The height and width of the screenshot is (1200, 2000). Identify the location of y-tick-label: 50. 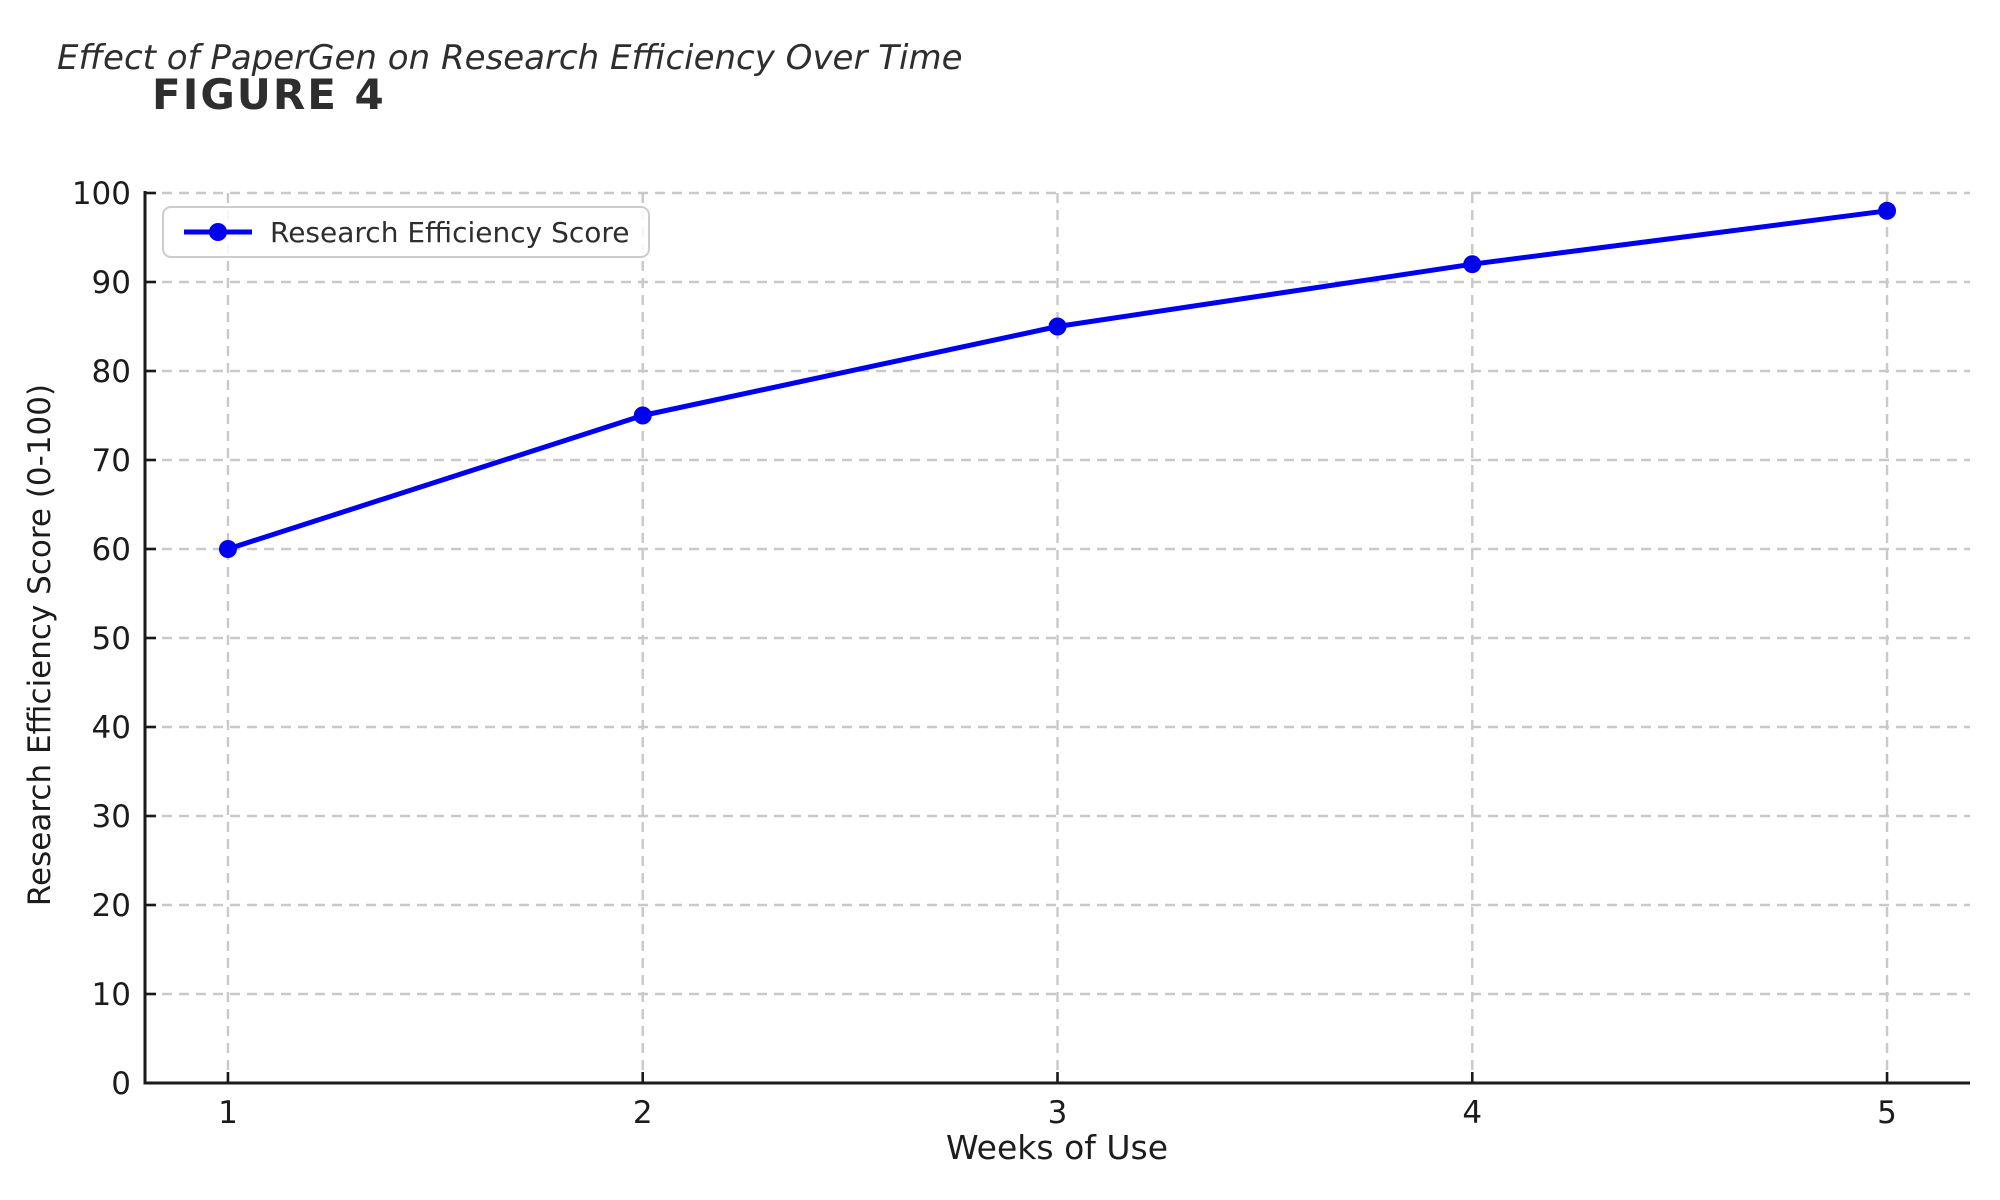
(111, 639).